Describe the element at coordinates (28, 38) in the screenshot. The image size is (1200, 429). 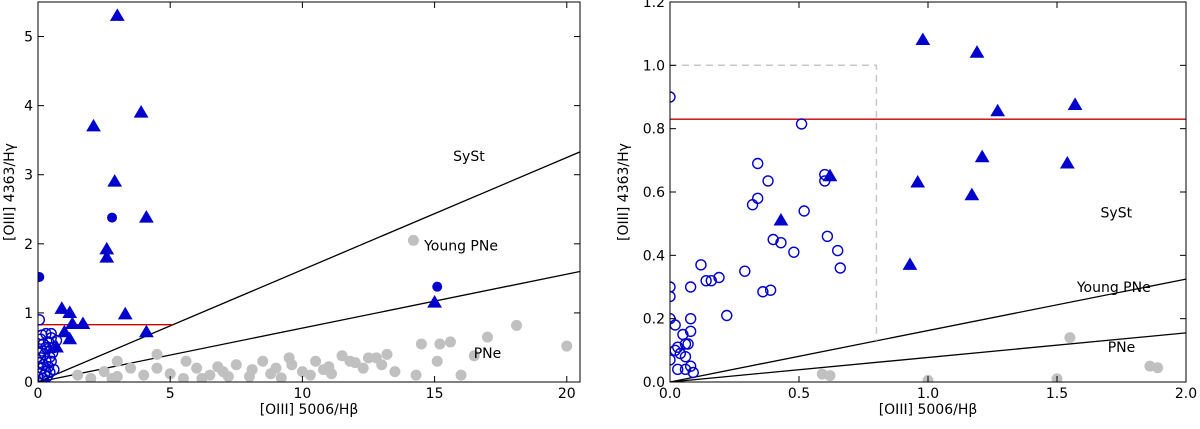
I see `y-tick-label: 5` at that location.